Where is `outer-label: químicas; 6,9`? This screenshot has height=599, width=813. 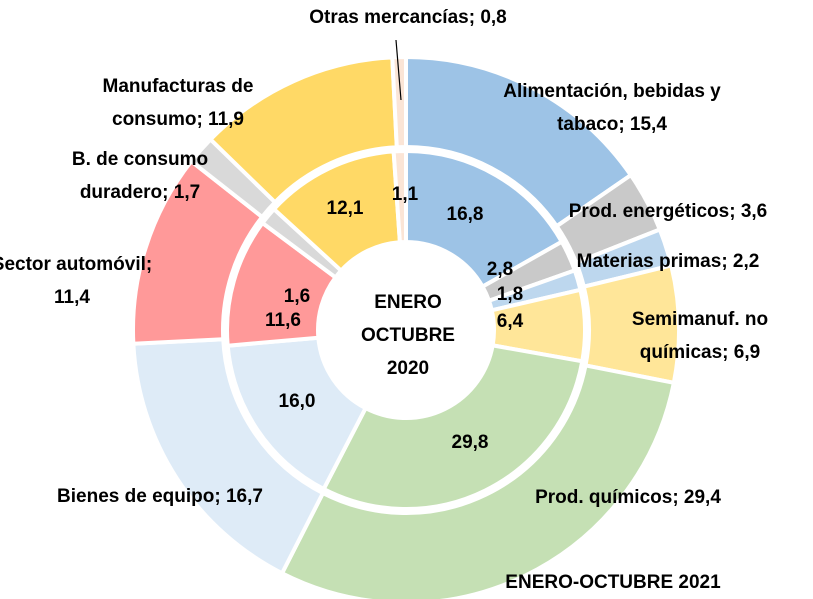 outer-label: químicas; 6,9 is located at coordinates (700, 352).